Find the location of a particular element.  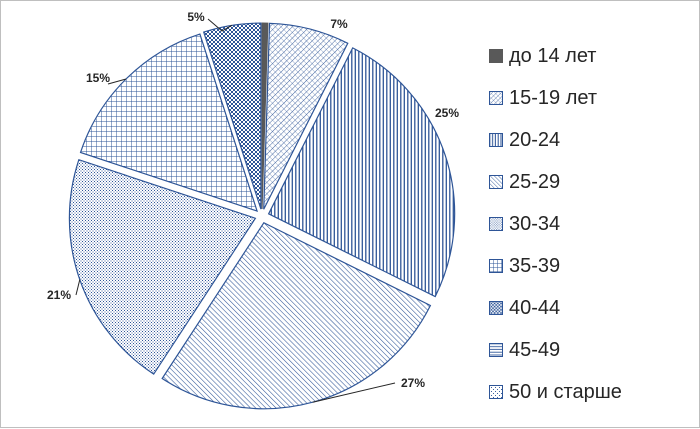

legend-item: 35-39 is located at coordinates (591, 266).